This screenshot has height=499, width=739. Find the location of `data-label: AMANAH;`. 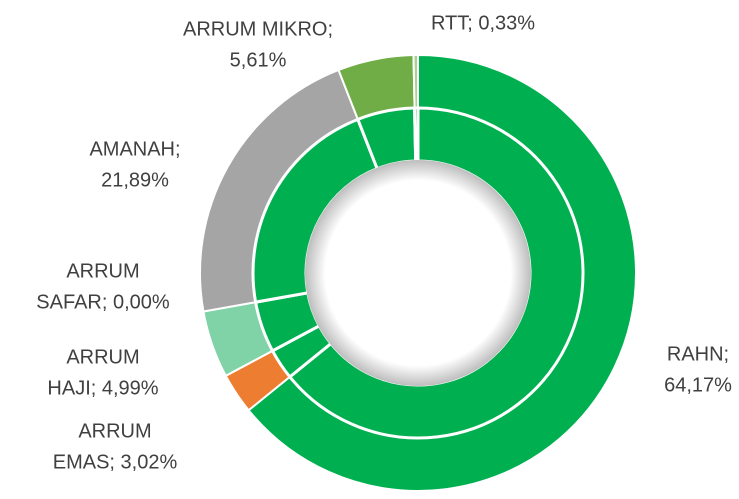

data-label: AMANAH; is located at coordinates (134, 149).